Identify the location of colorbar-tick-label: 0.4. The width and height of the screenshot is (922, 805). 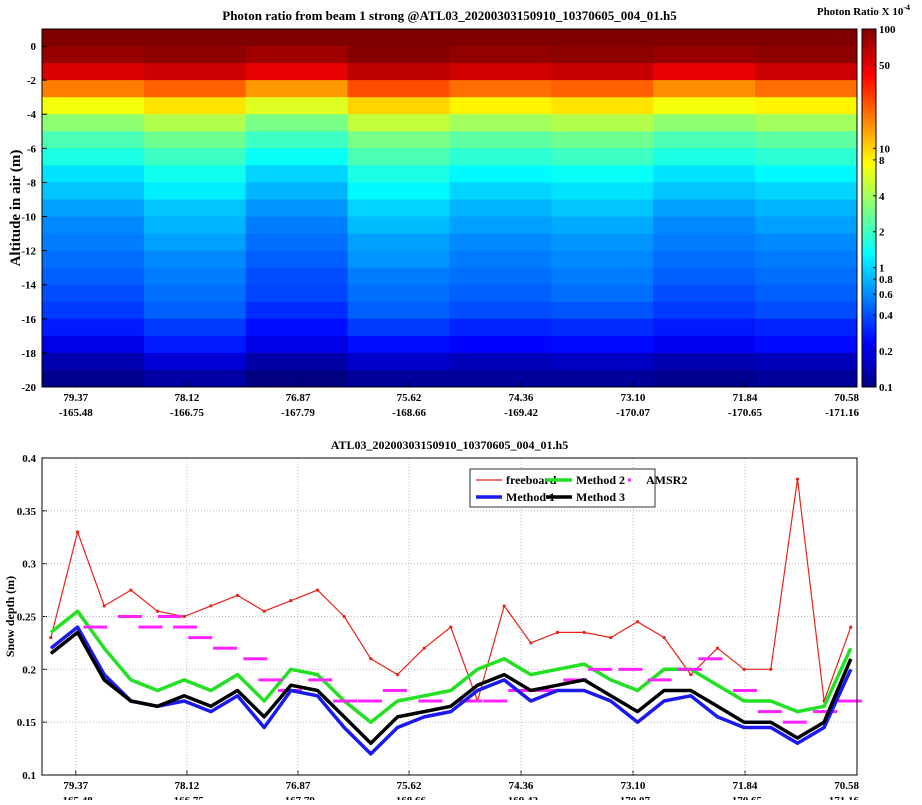
(886, 316).